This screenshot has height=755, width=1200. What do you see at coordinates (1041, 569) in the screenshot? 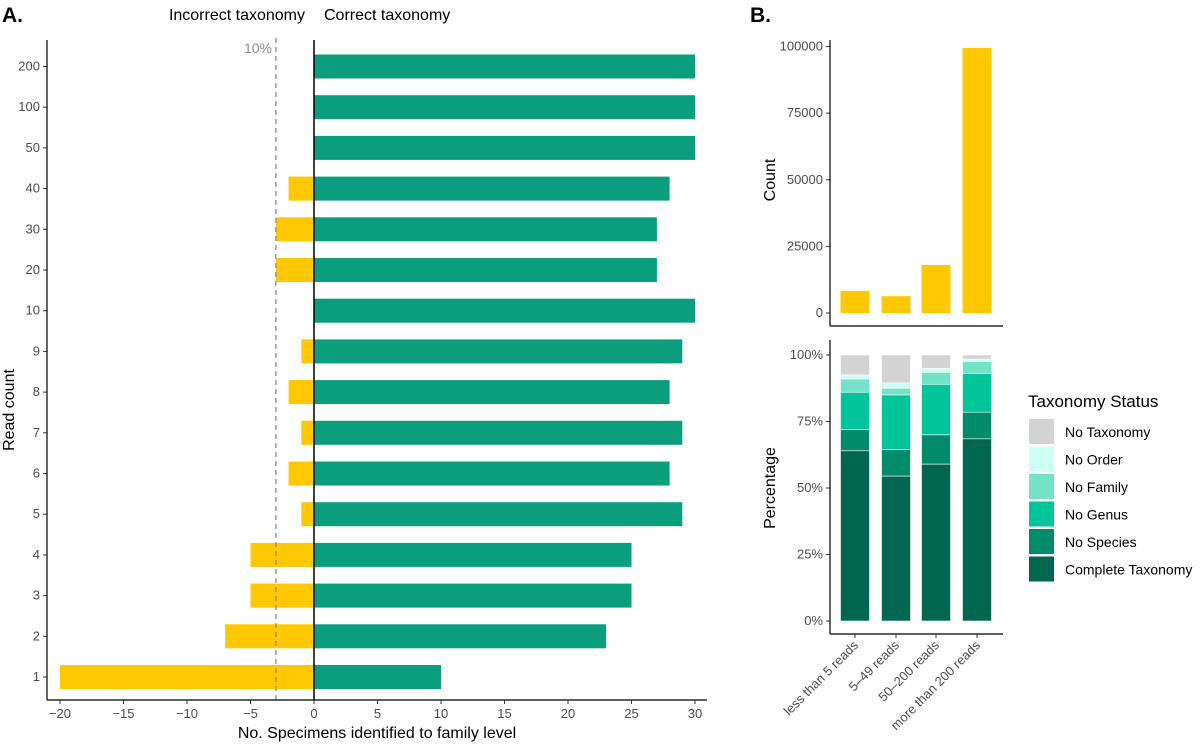
I see `legend-swatch-complete-taxonomy` at bounding box center [1041, 569].